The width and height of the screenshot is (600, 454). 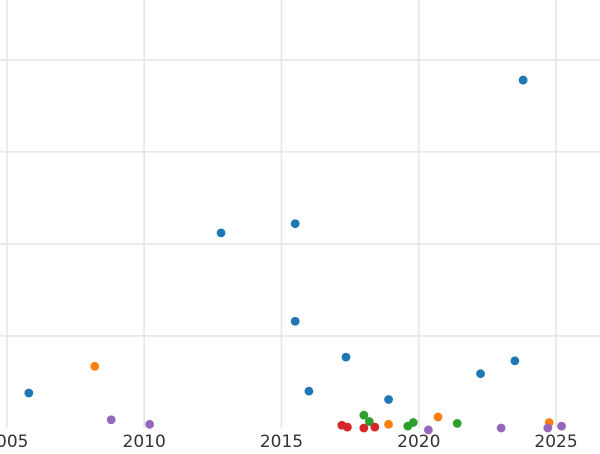 What do you see at coordinates (221, 233) in the screenshot?
I see `data-point-s0-p1` at bounding box center [221, 233].